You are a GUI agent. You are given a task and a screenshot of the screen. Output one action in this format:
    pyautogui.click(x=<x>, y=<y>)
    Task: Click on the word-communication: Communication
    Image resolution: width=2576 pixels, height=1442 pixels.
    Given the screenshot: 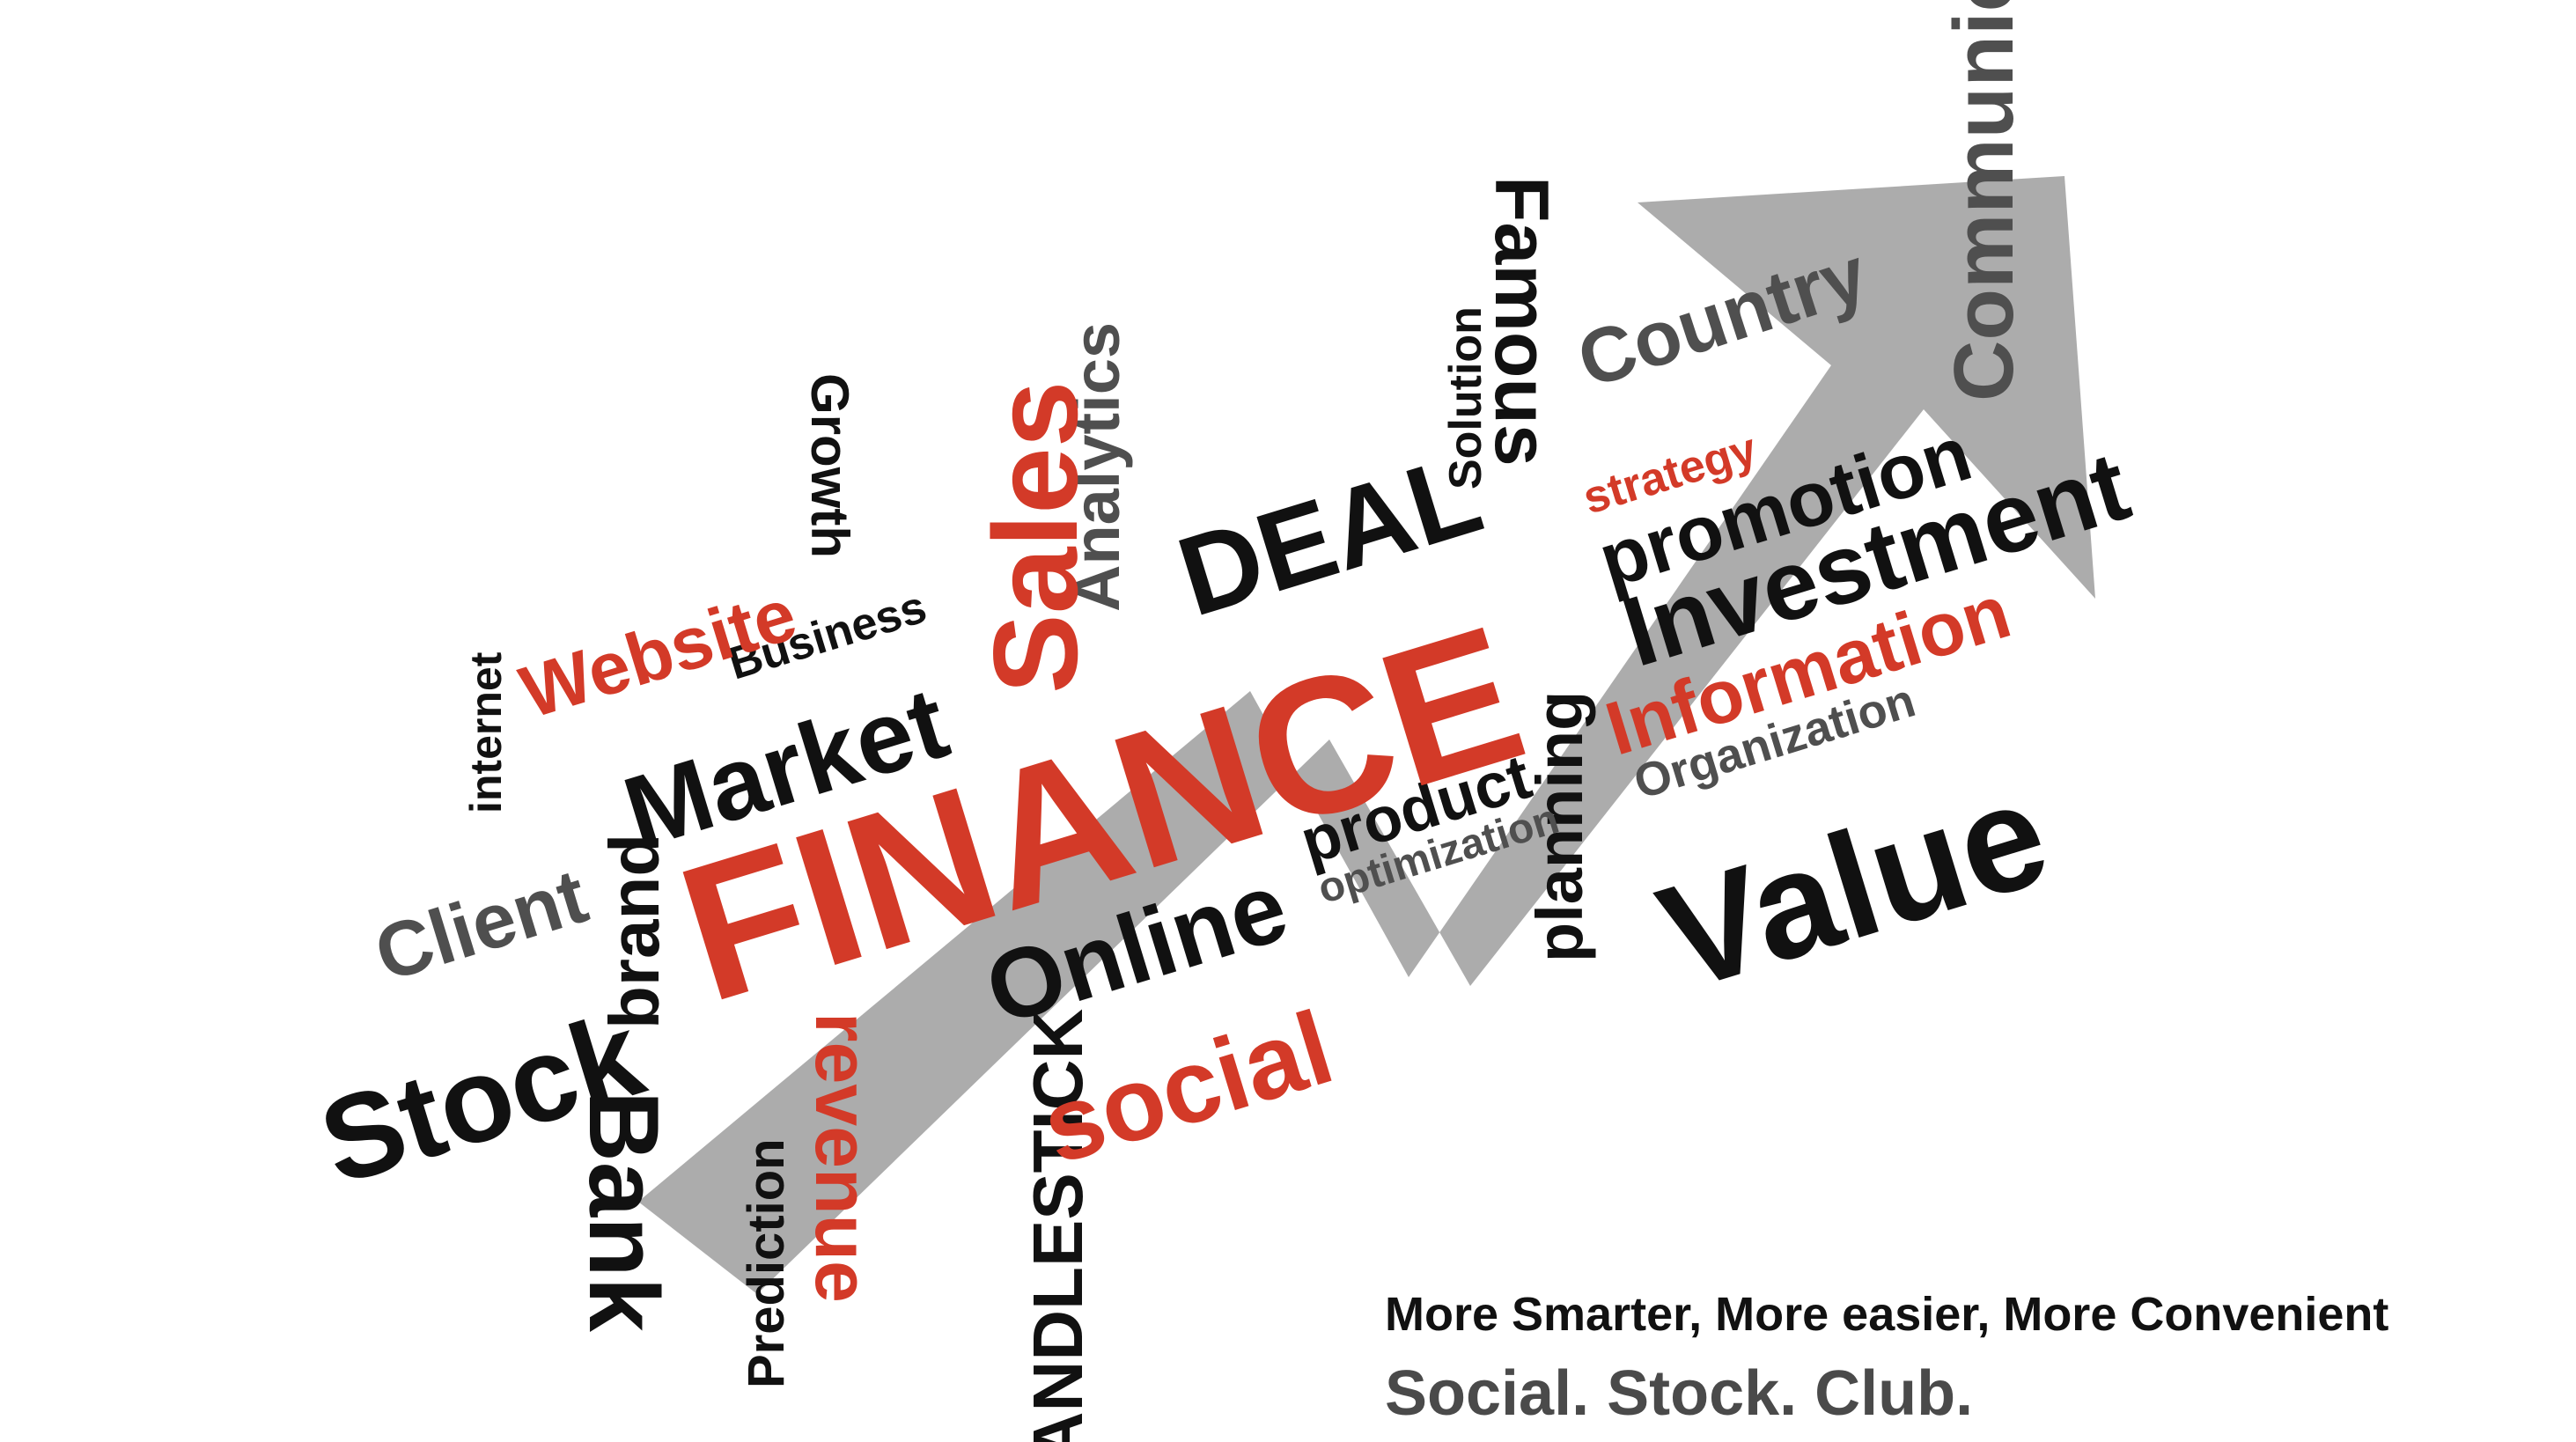 What is the action you would take?
    pyautogui.click(x=1984, y=200)
    